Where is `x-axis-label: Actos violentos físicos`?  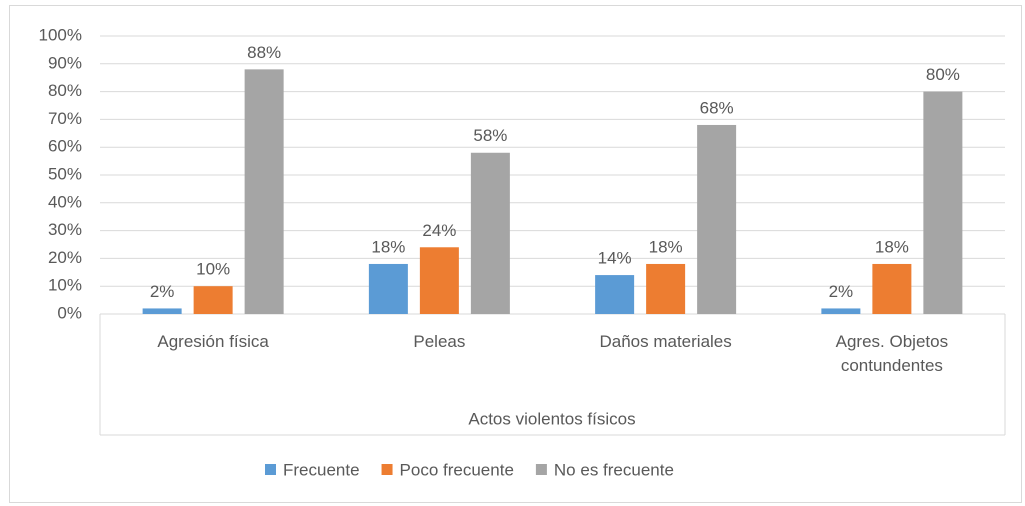
x-axis-label: Actos violentos físicos is located at coordinates (551, 418).